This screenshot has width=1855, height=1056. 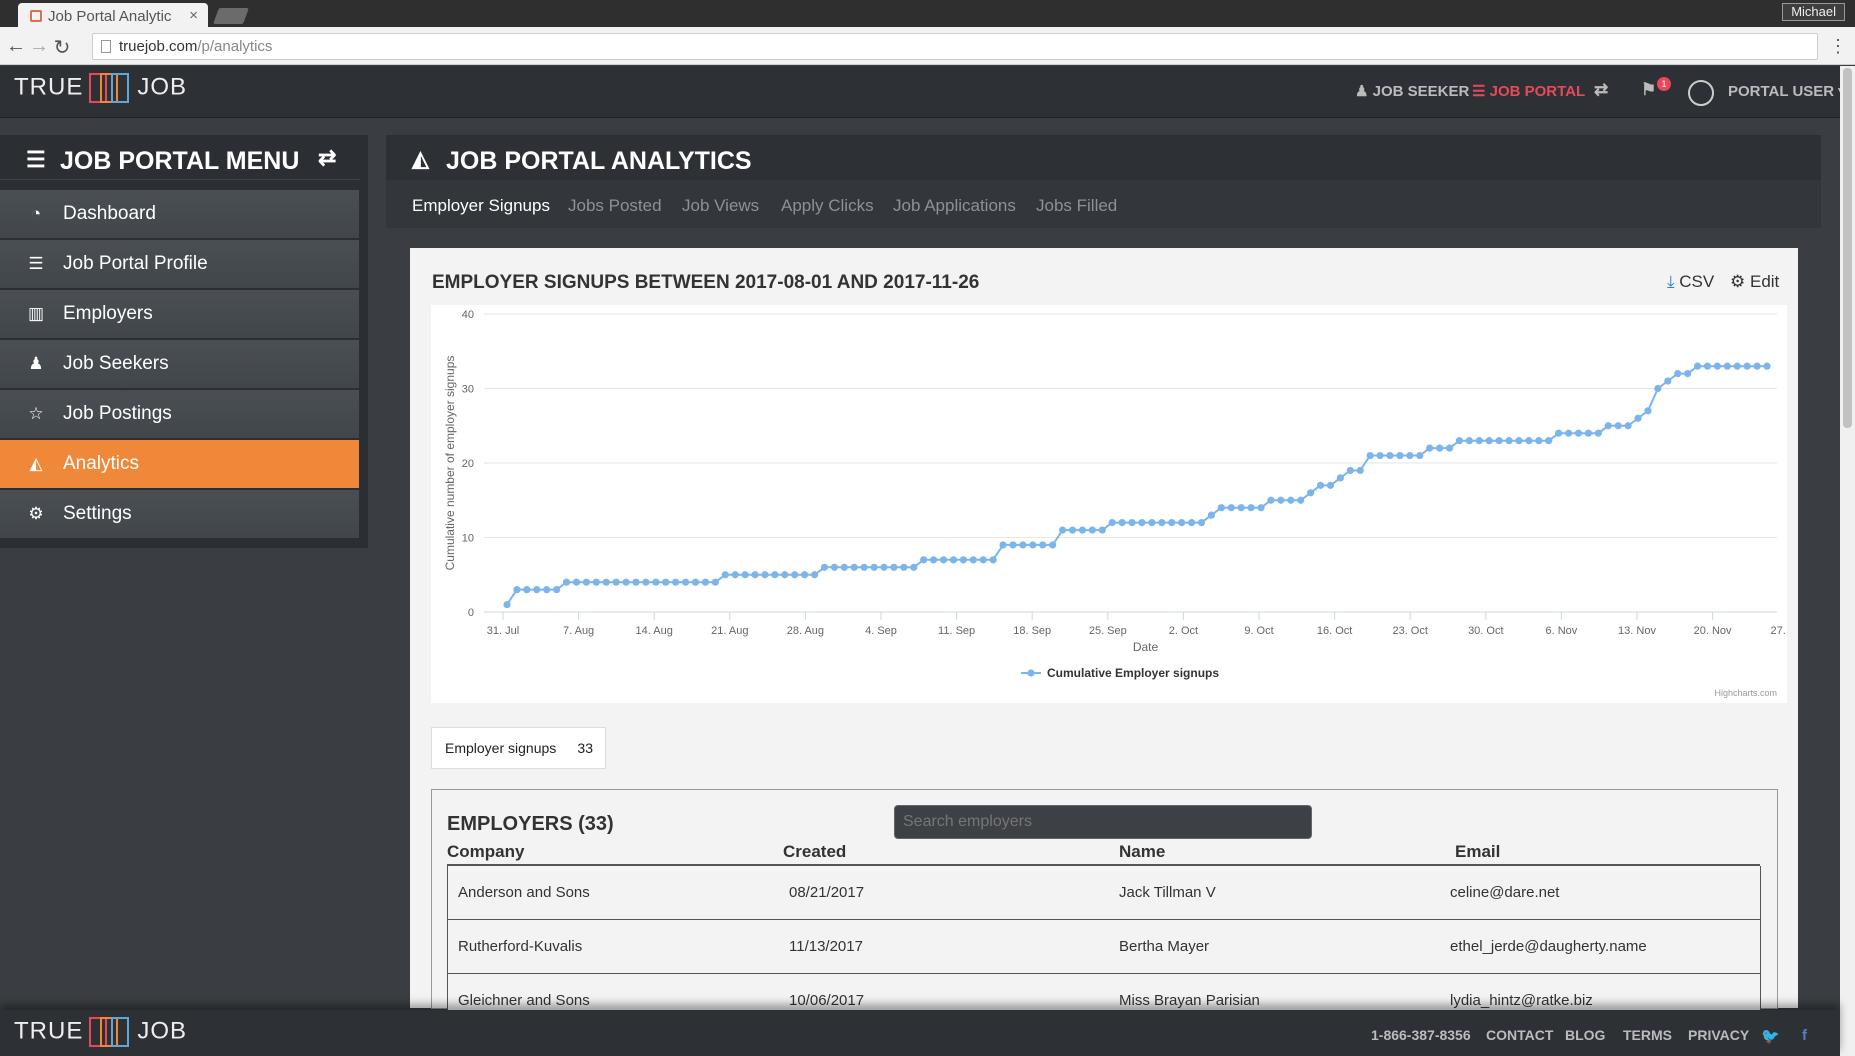 I want to click on sidebar-item-settings: ⚙ Settings, so click(x=179, y=514).